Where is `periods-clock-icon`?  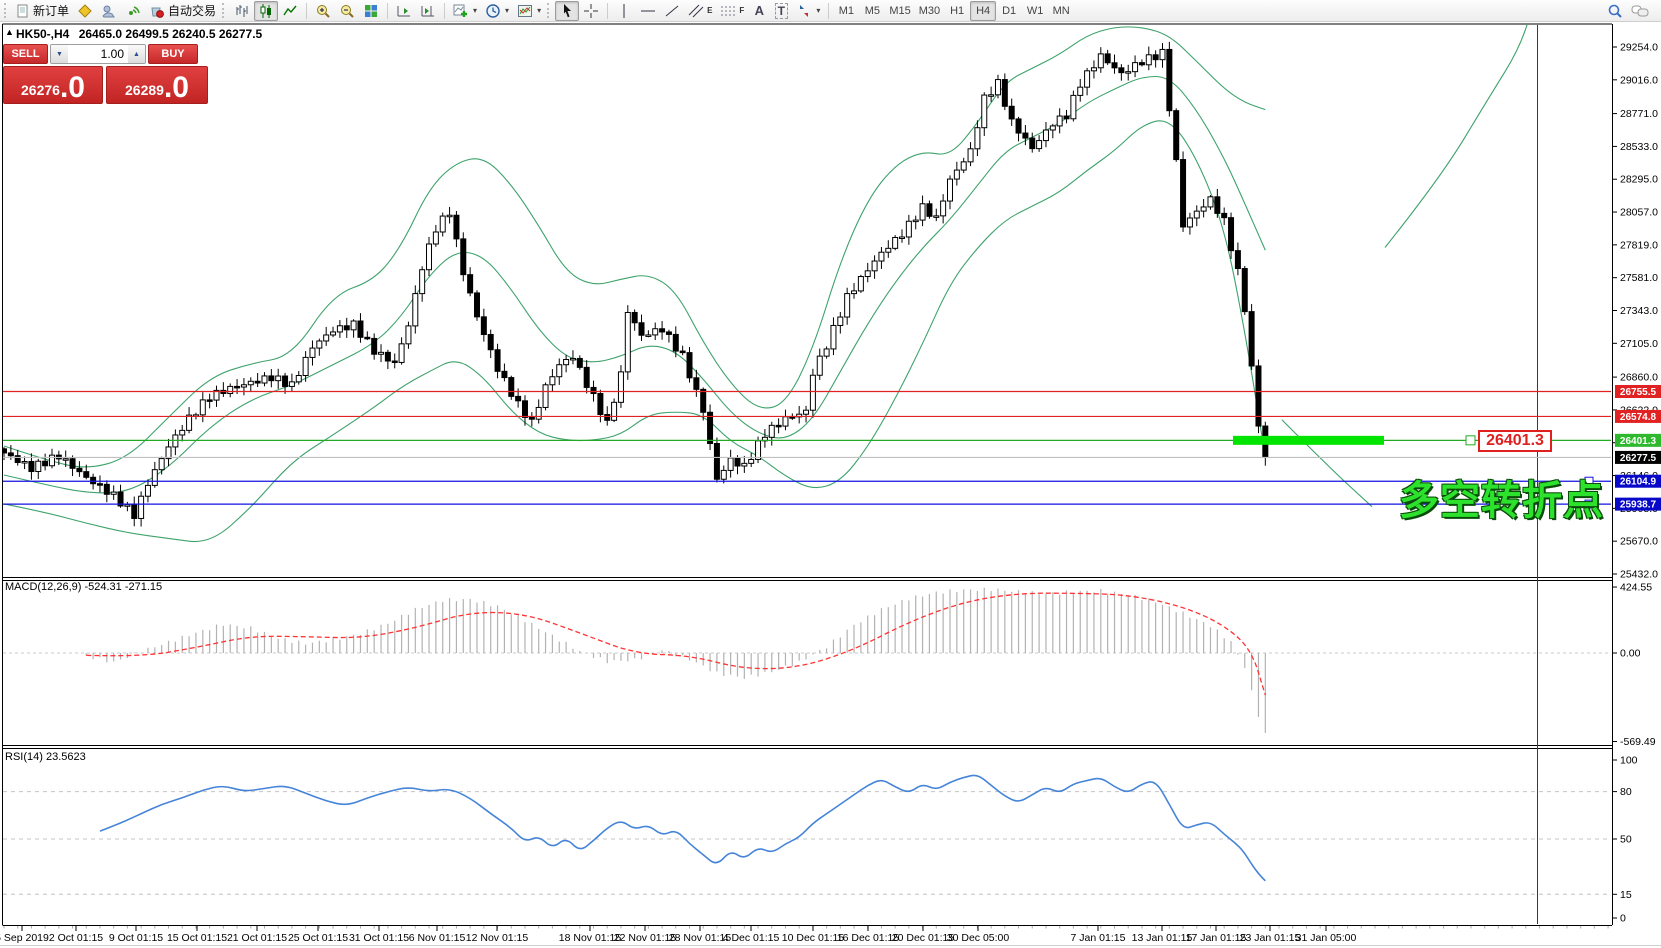 periods-clock-icon is located at coordinates (493, 10).